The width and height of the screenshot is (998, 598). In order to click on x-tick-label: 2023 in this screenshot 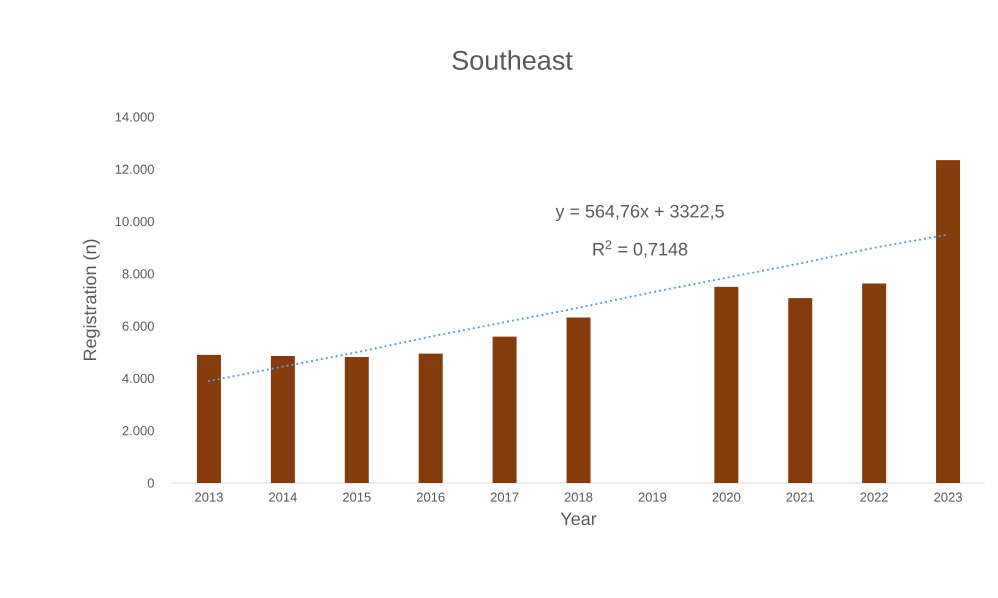, I will do `click(948, 497)`.